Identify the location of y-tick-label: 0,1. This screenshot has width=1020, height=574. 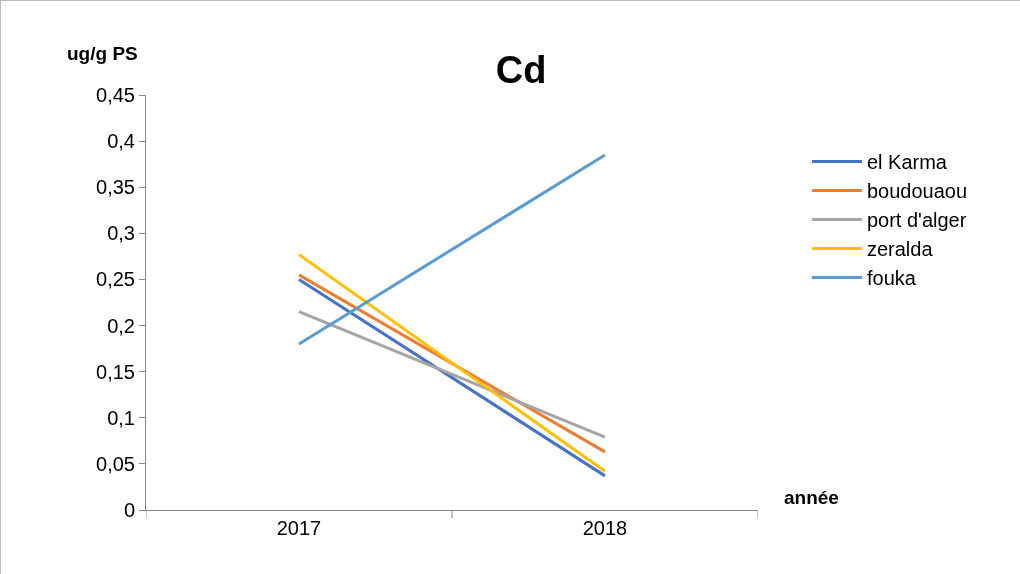
(121, 417).